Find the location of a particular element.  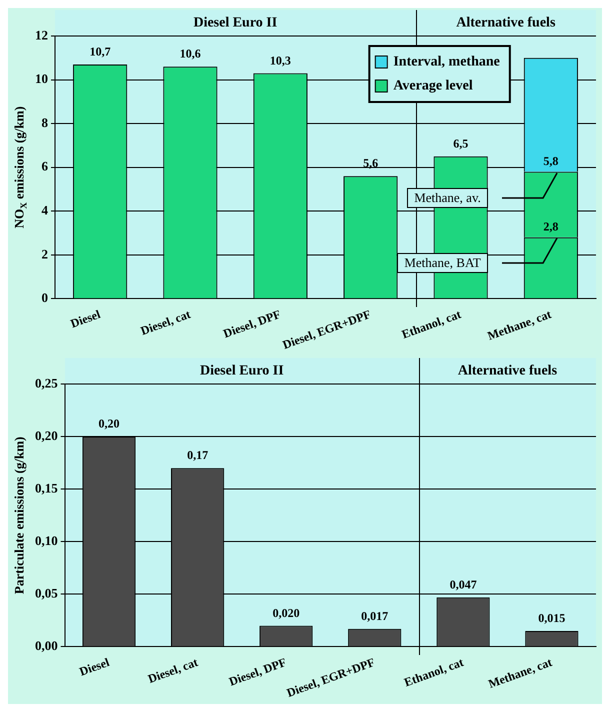

legend-label: Interval, methane is located at coordinates (446, 62).